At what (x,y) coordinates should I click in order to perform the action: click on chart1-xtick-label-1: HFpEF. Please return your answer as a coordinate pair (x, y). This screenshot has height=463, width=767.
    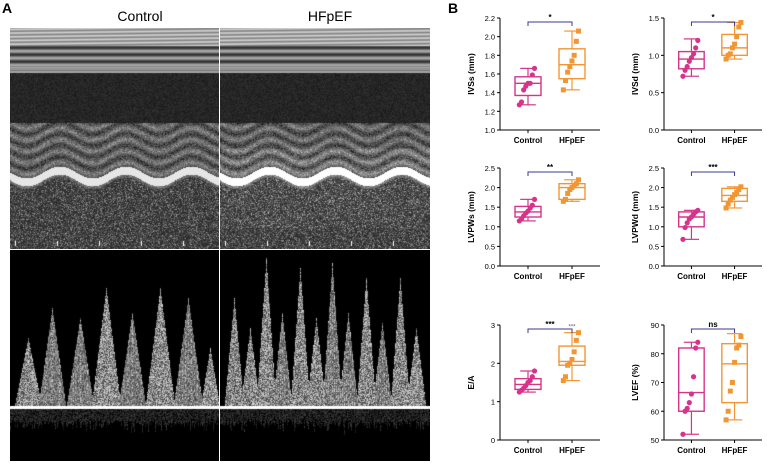
    Looking at the image, I should click on (572, 140).